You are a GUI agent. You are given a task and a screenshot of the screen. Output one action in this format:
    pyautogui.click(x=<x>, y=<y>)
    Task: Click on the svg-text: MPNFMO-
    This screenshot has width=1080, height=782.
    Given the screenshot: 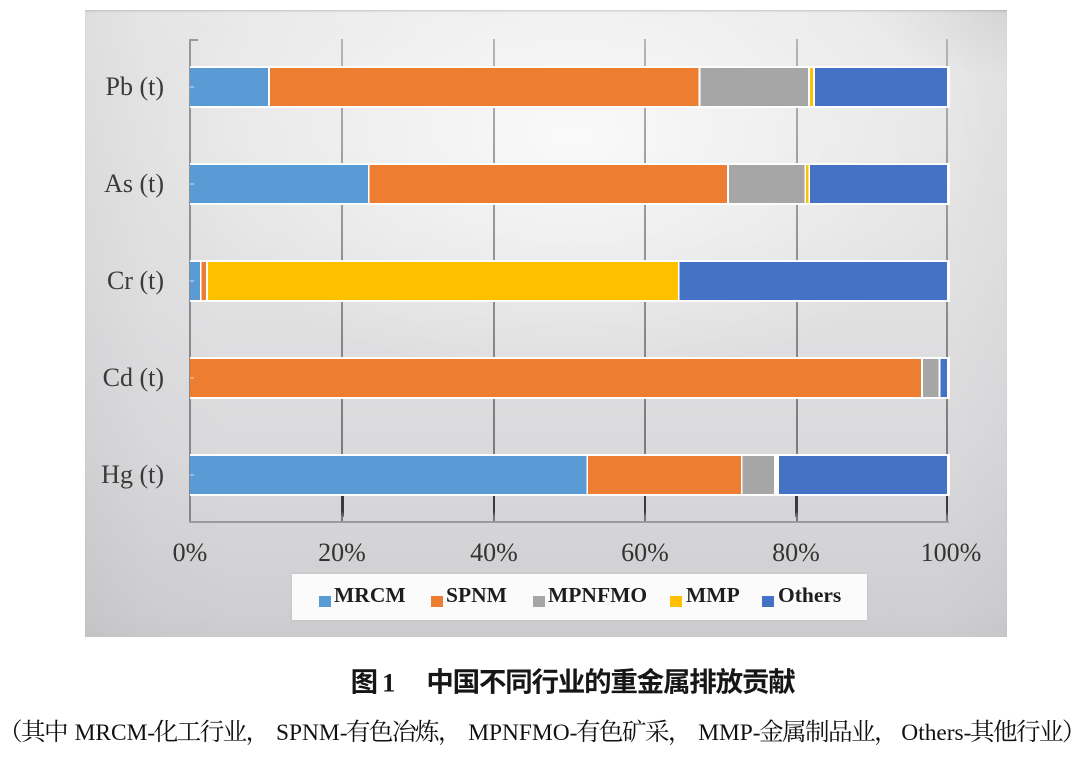 What is the action you would take?
    pyautogui.click(x=522, y=733)
    